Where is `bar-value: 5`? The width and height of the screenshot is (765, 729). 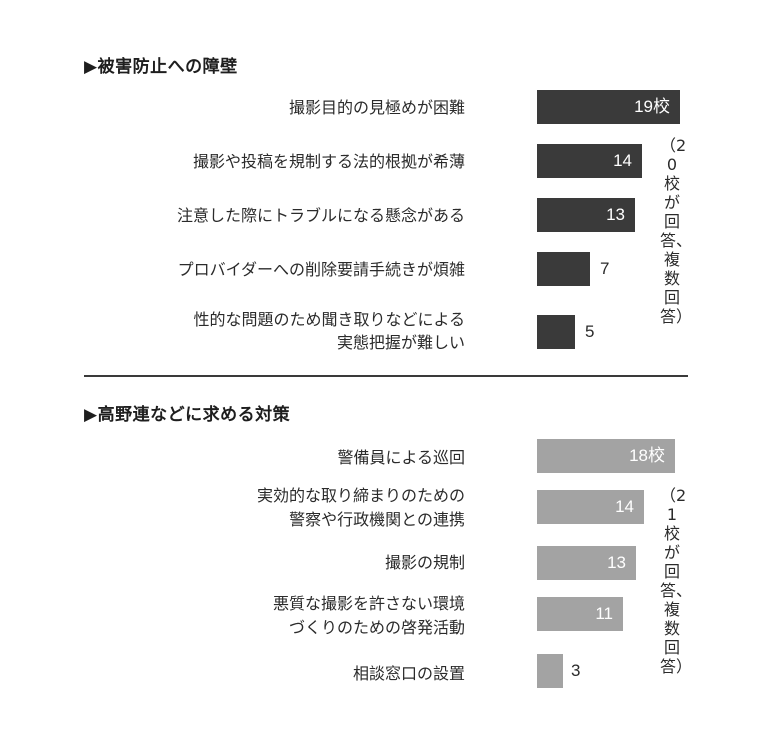 bar-value: 5 is located at coordinates (590, 331).